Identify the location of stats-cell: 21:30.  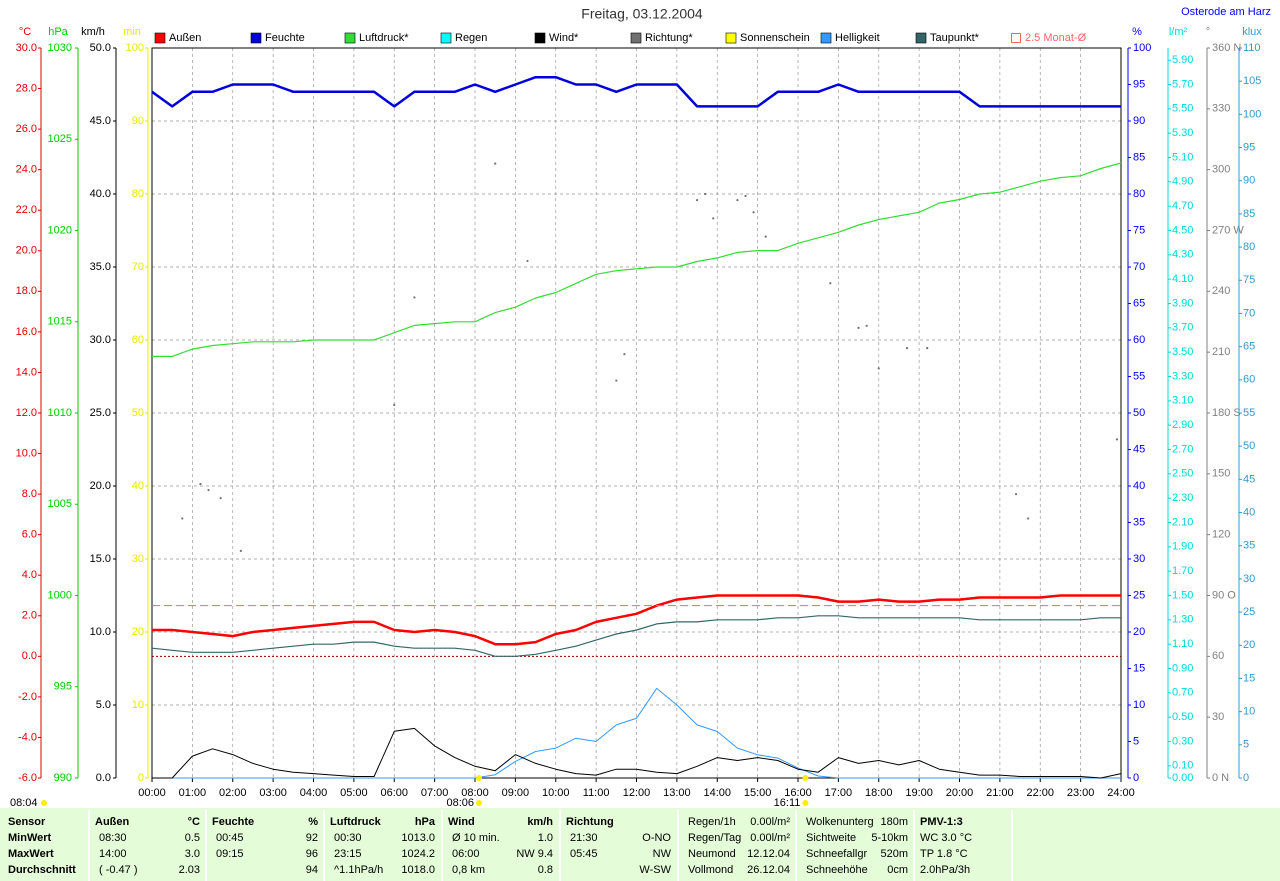
(584, 838).